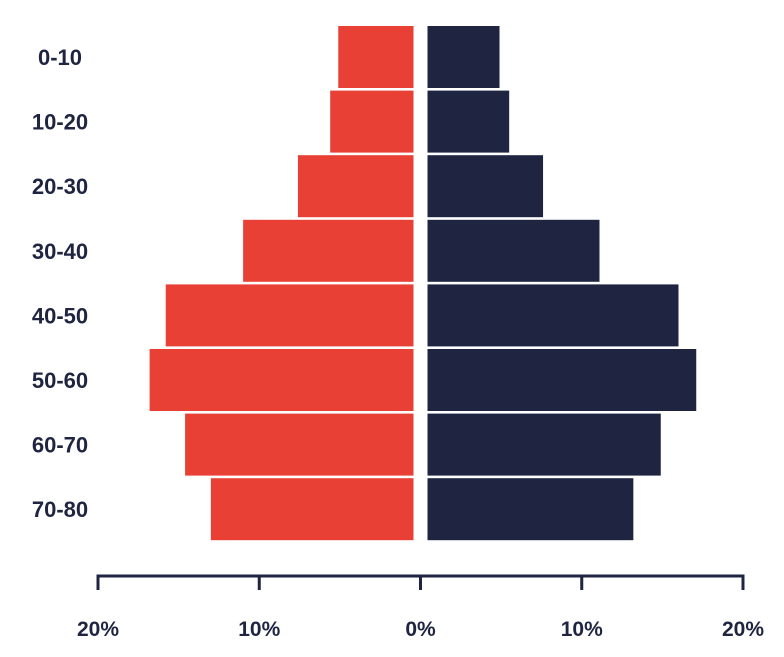 The width and height of the screenshot is (784, 657). Describe the element at coordinates (60, 380) in the screenshot. I see `category-label: 50-60` at that location.